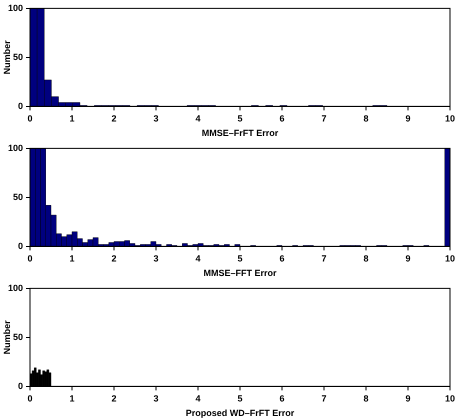  I want to click on x-axis-title: MMSE–FrFT Error, so click(240, 133).